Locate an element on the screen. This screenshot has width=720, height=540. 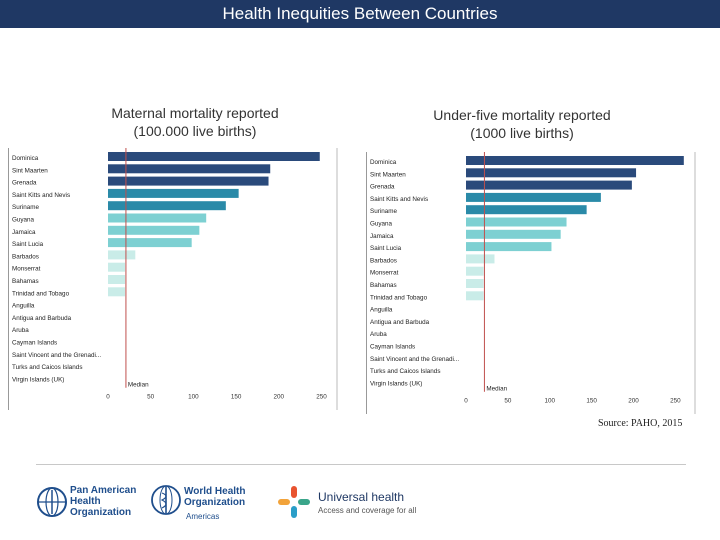
who-line-1: World Health is located at coordinates (215, 491).